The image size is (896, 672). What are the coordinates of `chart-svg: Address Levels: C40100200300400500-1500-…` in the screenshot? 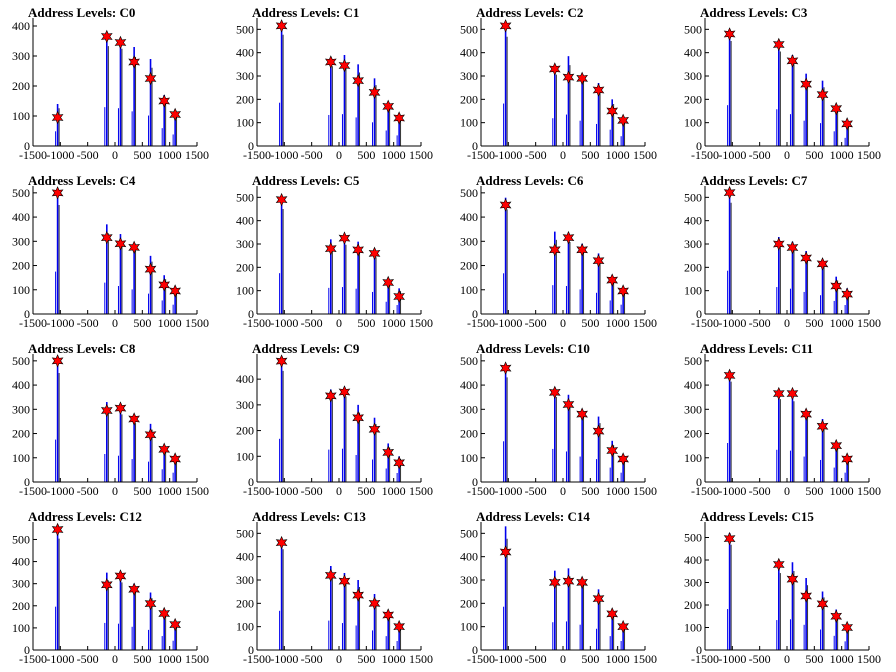 It's located at (110, 251).